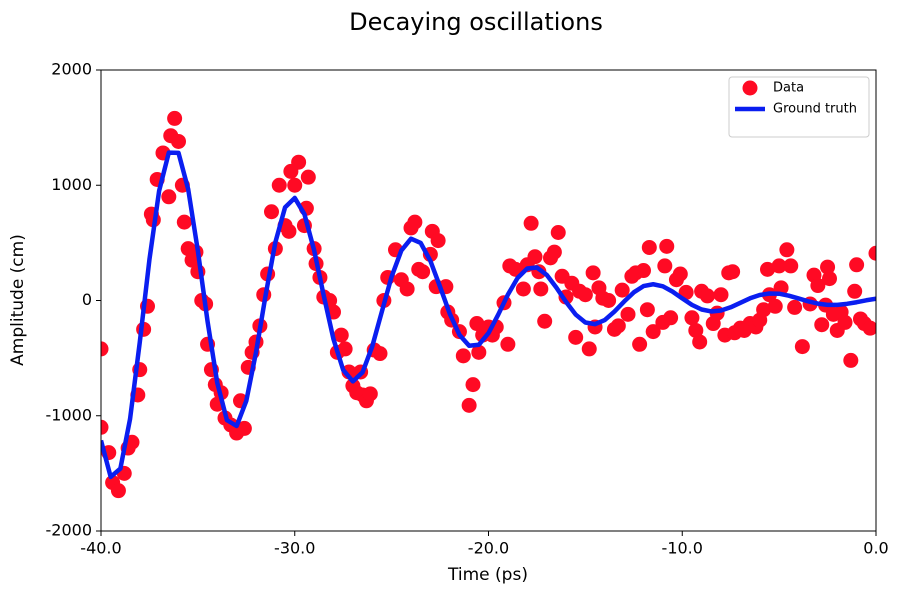  Describe the element at coordinates (71, 184) in the screenshot. I see `y-tick-label: 1000` at that location.